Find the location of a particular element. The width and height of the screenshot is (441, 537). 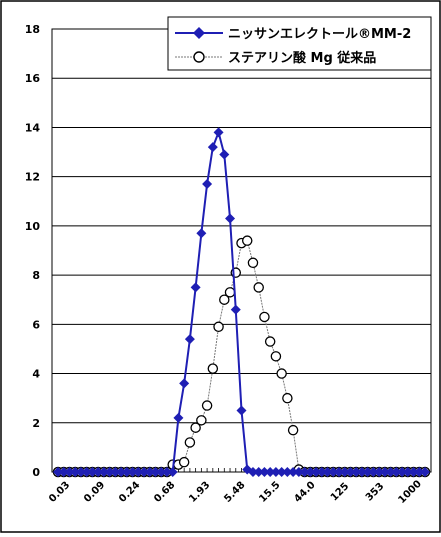

legend-box is located at coordinates (299, 43).